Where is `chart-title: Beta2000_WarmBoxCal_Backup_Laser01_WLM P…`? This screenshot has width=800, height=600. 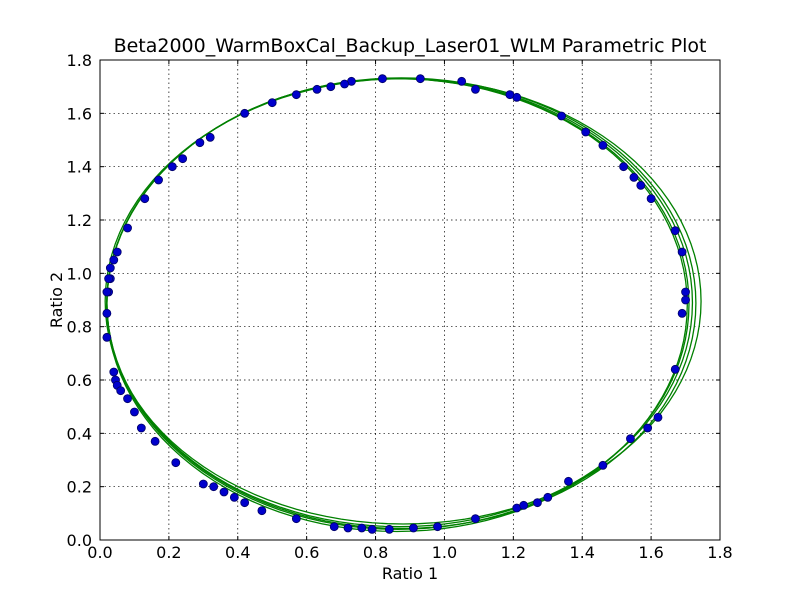 chart-title: Beta2000_WarmBoxCal_Backup_Laser01_WLM P… is located at coordinates (410, 46).